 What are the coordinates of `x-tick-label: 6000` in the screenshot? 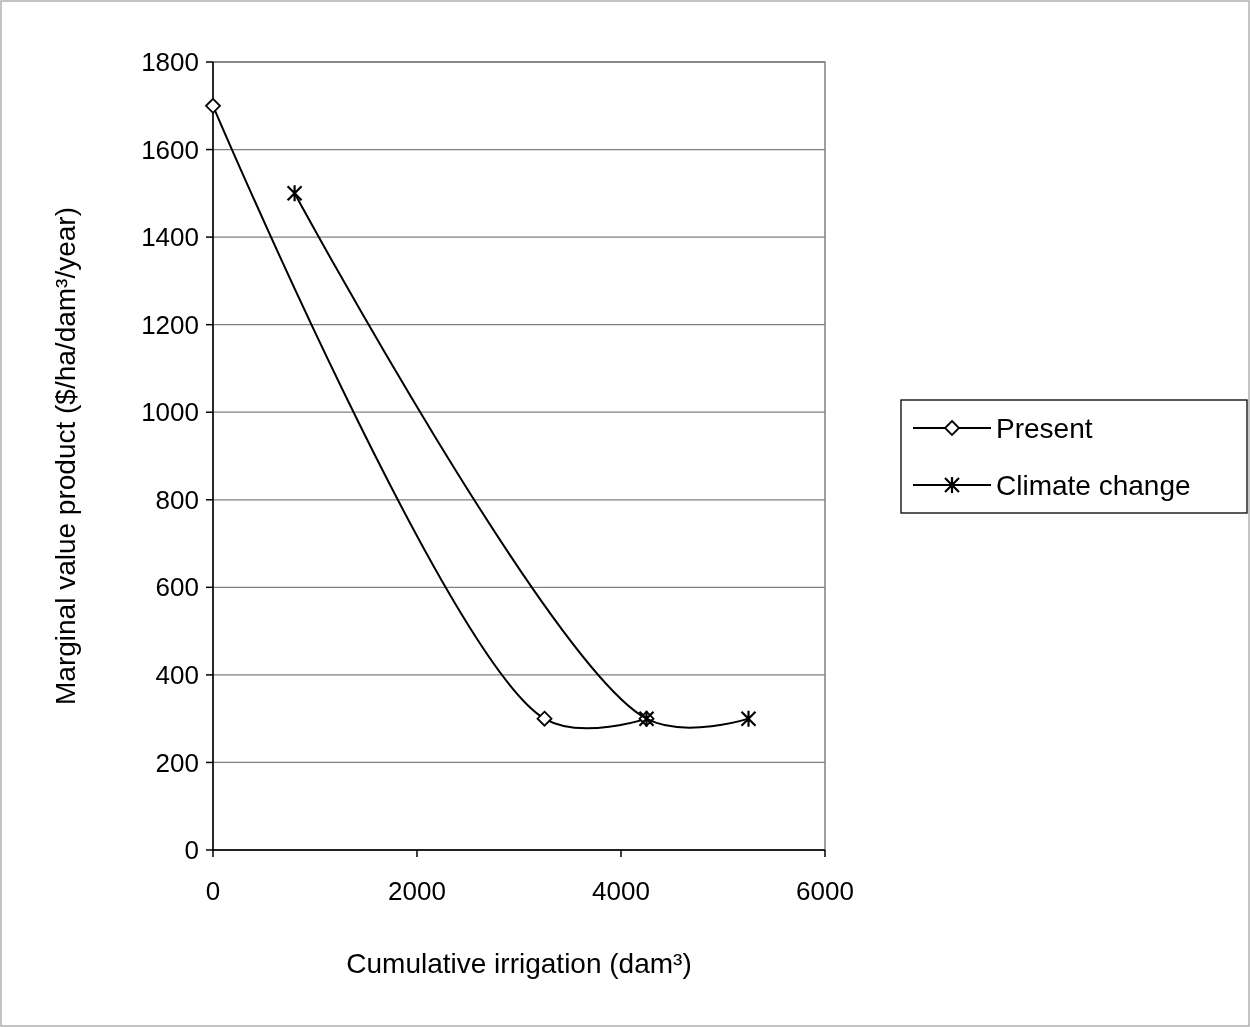 It's located at (825, 891).